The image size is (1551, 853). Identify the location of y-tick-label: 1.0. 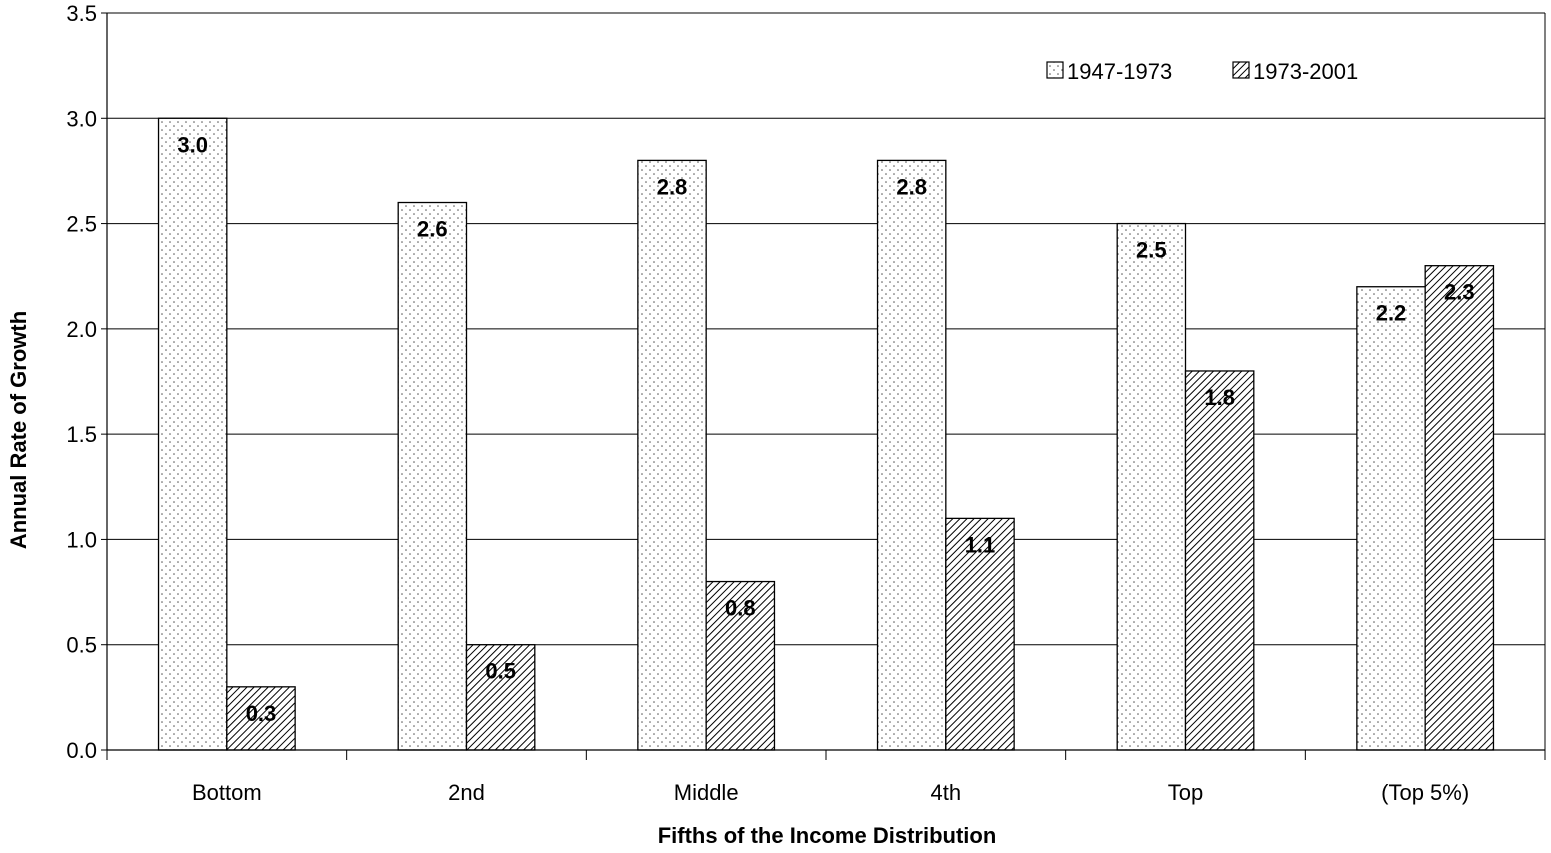
(81, 539).